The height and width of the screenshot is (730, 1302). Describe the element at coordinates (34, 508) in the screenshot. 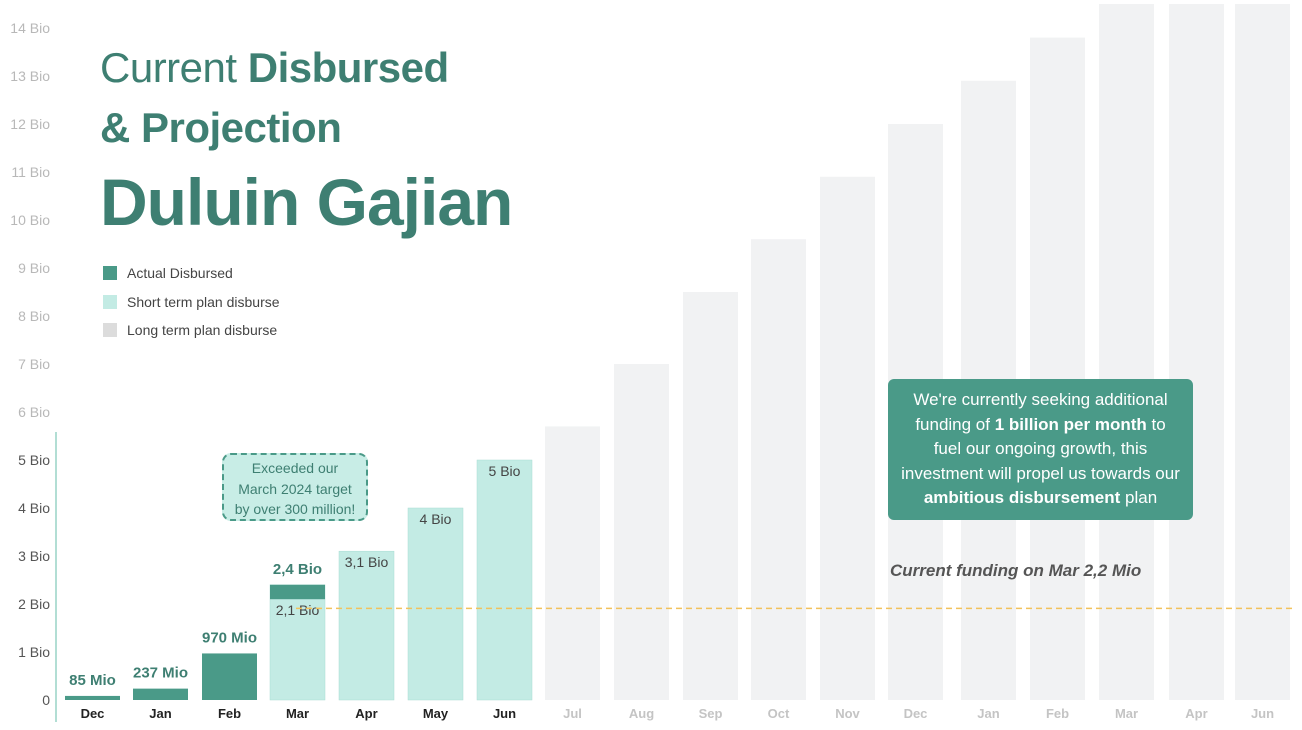

I see `y-tick-label: 4 Bio` at that location.